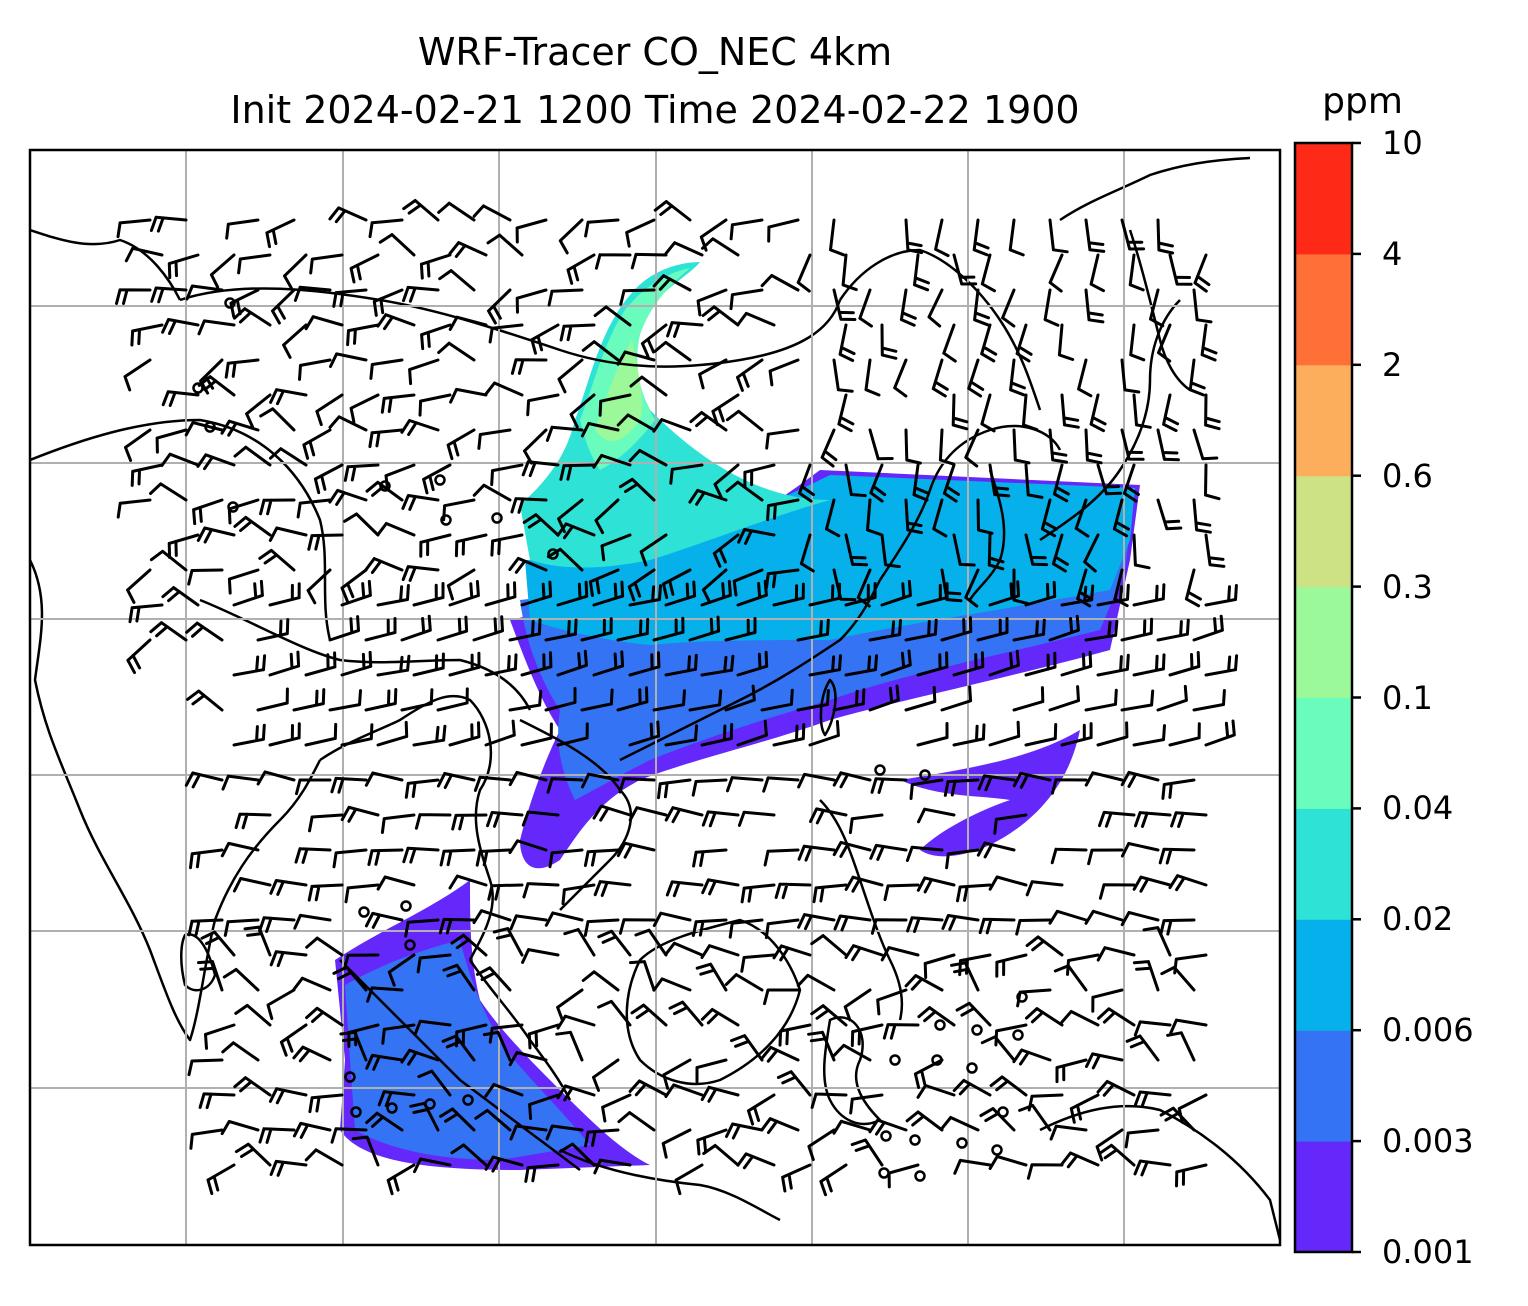  Describe the element at coordinates (1159, 310) in the screenshot. I see `coast-sakhalin` at that location.